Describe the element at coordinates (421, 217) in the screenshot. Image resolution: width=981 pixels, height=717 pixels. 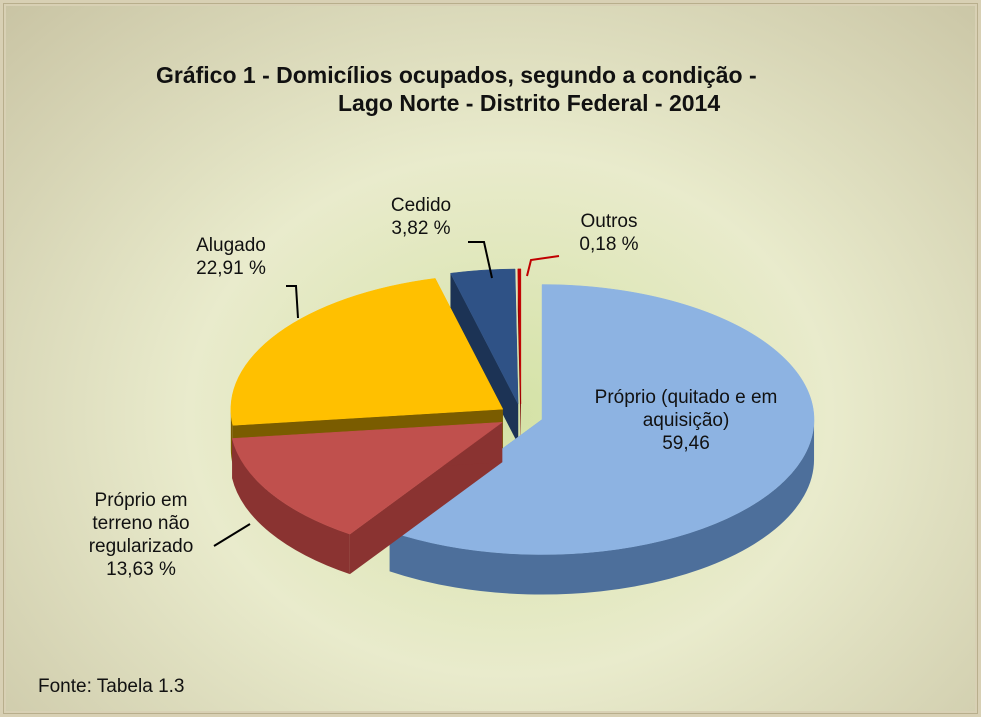
I see `data-label: Cedido 3,82 %` at that location.